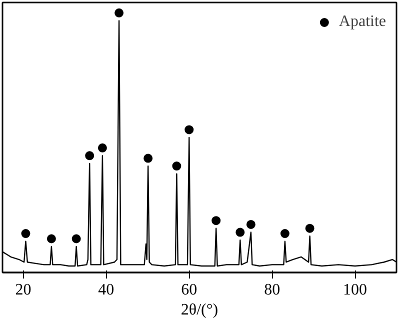 This screenshot has width=400, height=321. I want to click on x-axis-title: 2θ/(°), so click(199, 310).